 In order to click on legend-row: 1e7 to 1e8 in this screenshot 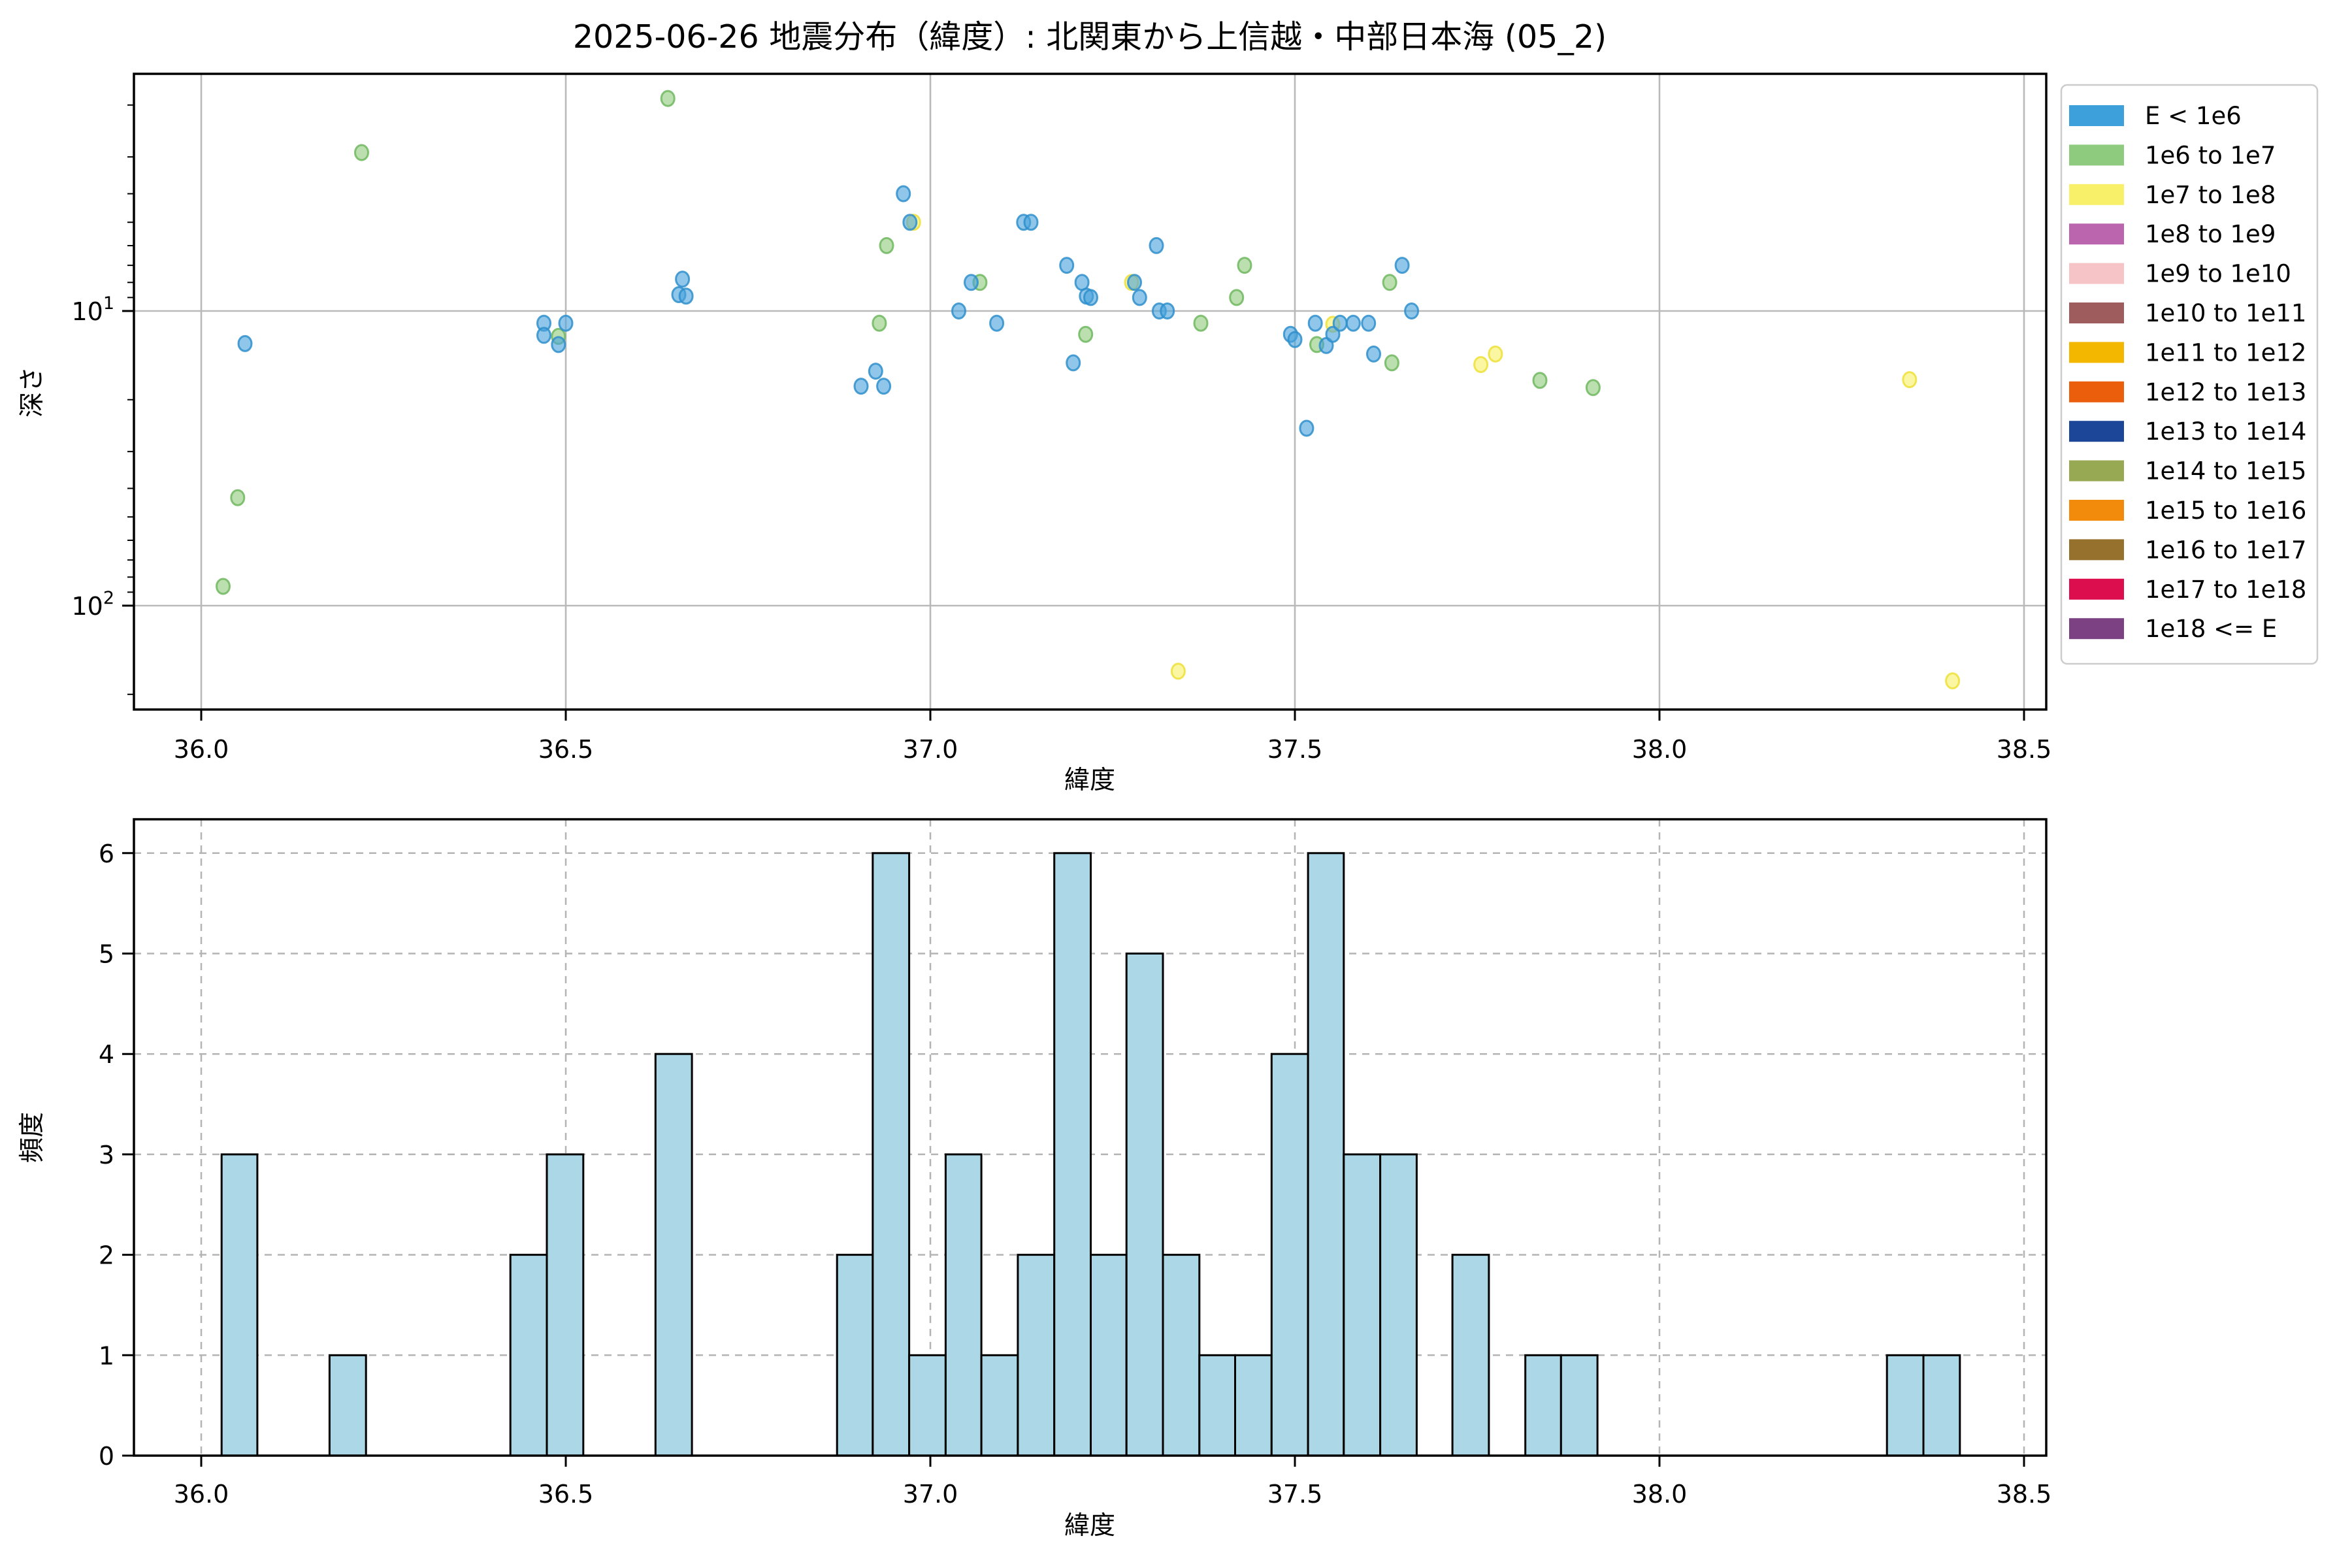, I will do `click(2172, 195)`.